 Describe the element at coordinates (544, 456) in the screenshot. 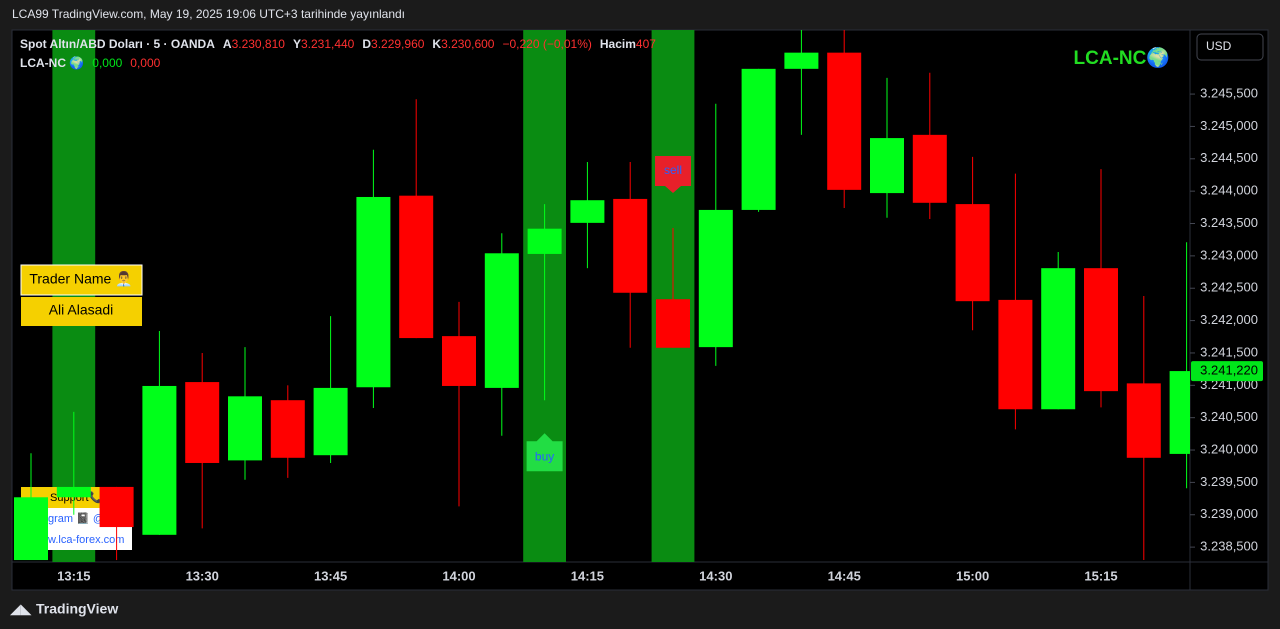

I see `buy-signal-label: buy` at that location.